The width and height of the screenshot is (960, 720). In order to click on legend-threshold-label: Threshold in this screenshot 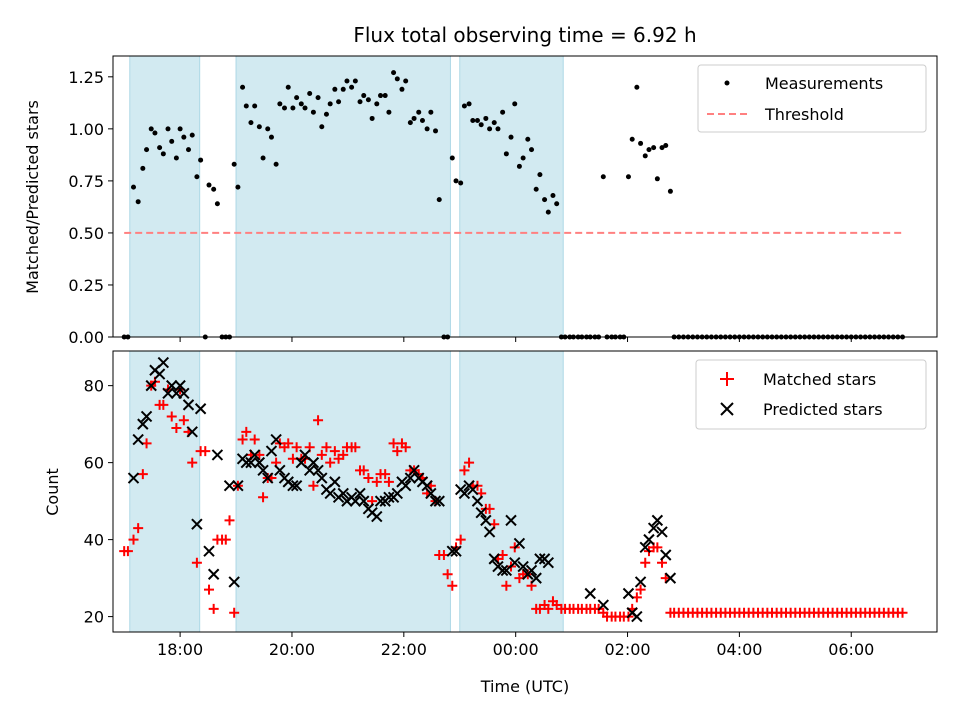, I will do `click(804, 114)`.